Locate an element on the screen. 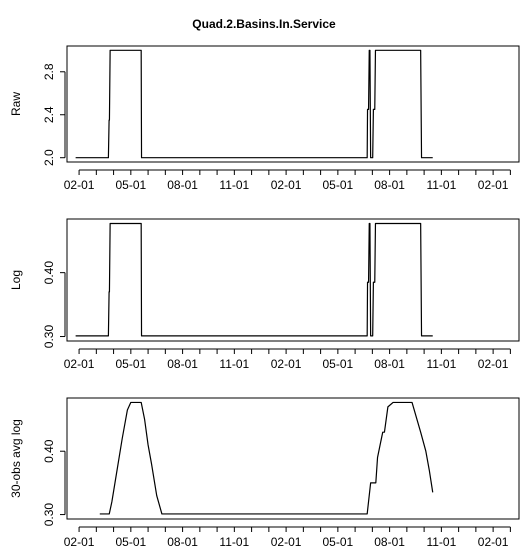 The image size is (529, 547). y-tick-label: 2.8 is located at coordinates (49, 71).